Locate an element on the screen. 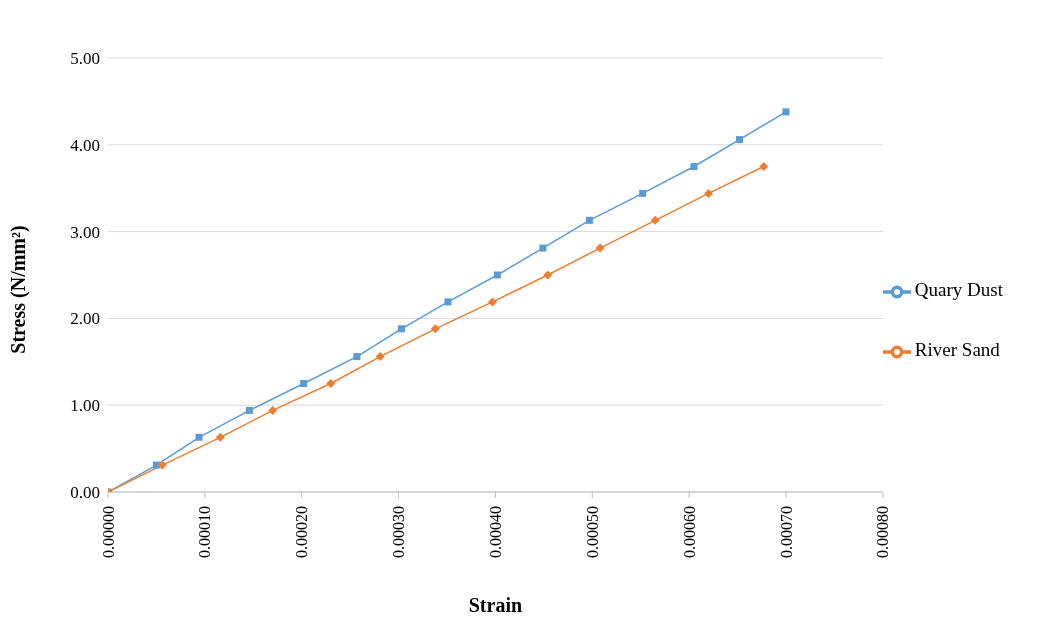 The height and width of the screenshot is (640, 1041). x-axis-title: Strain is located at coordinates (495, 605).